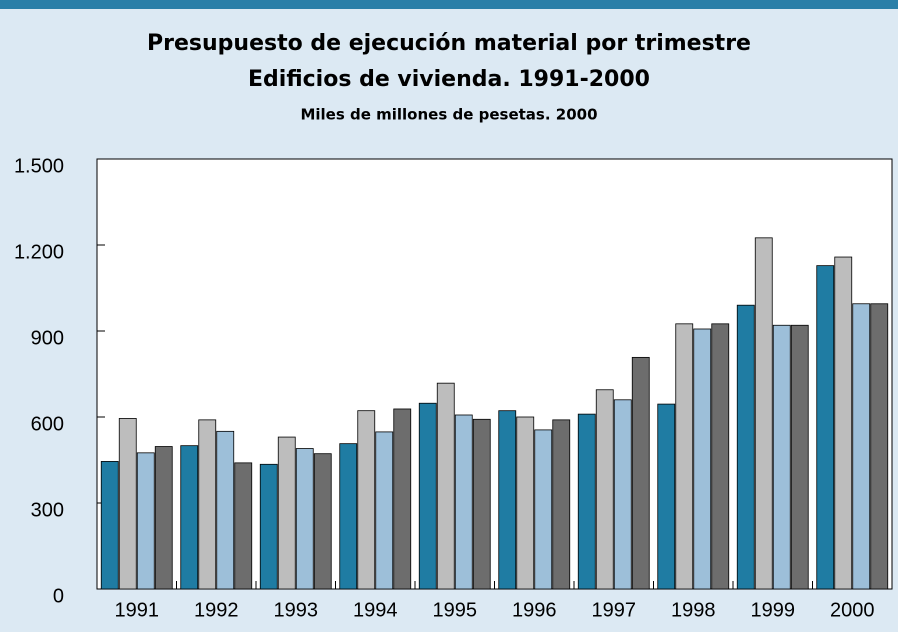 The width and height of the screenshot is (898, 632). What do you see at coordinates (58, 596) in the screenshot?
I see `y-tick-label: 0` at bounding box center [58, 596].